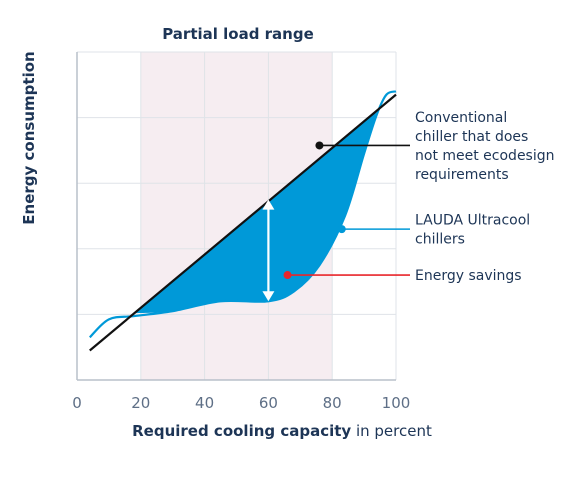 The image size is (570, 494). What do you see at coordinates (396, 403) in the screenshot?
I see `x-tick-label: 100` at bounding box center [396, 403].